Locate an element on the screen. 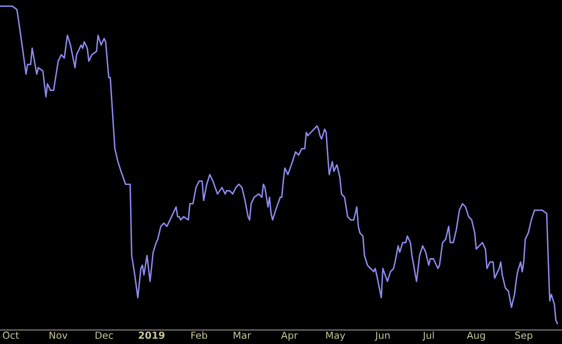 This screenshot has height=344, width=562. x-tick-label: May is located at coordinates (336, 336).